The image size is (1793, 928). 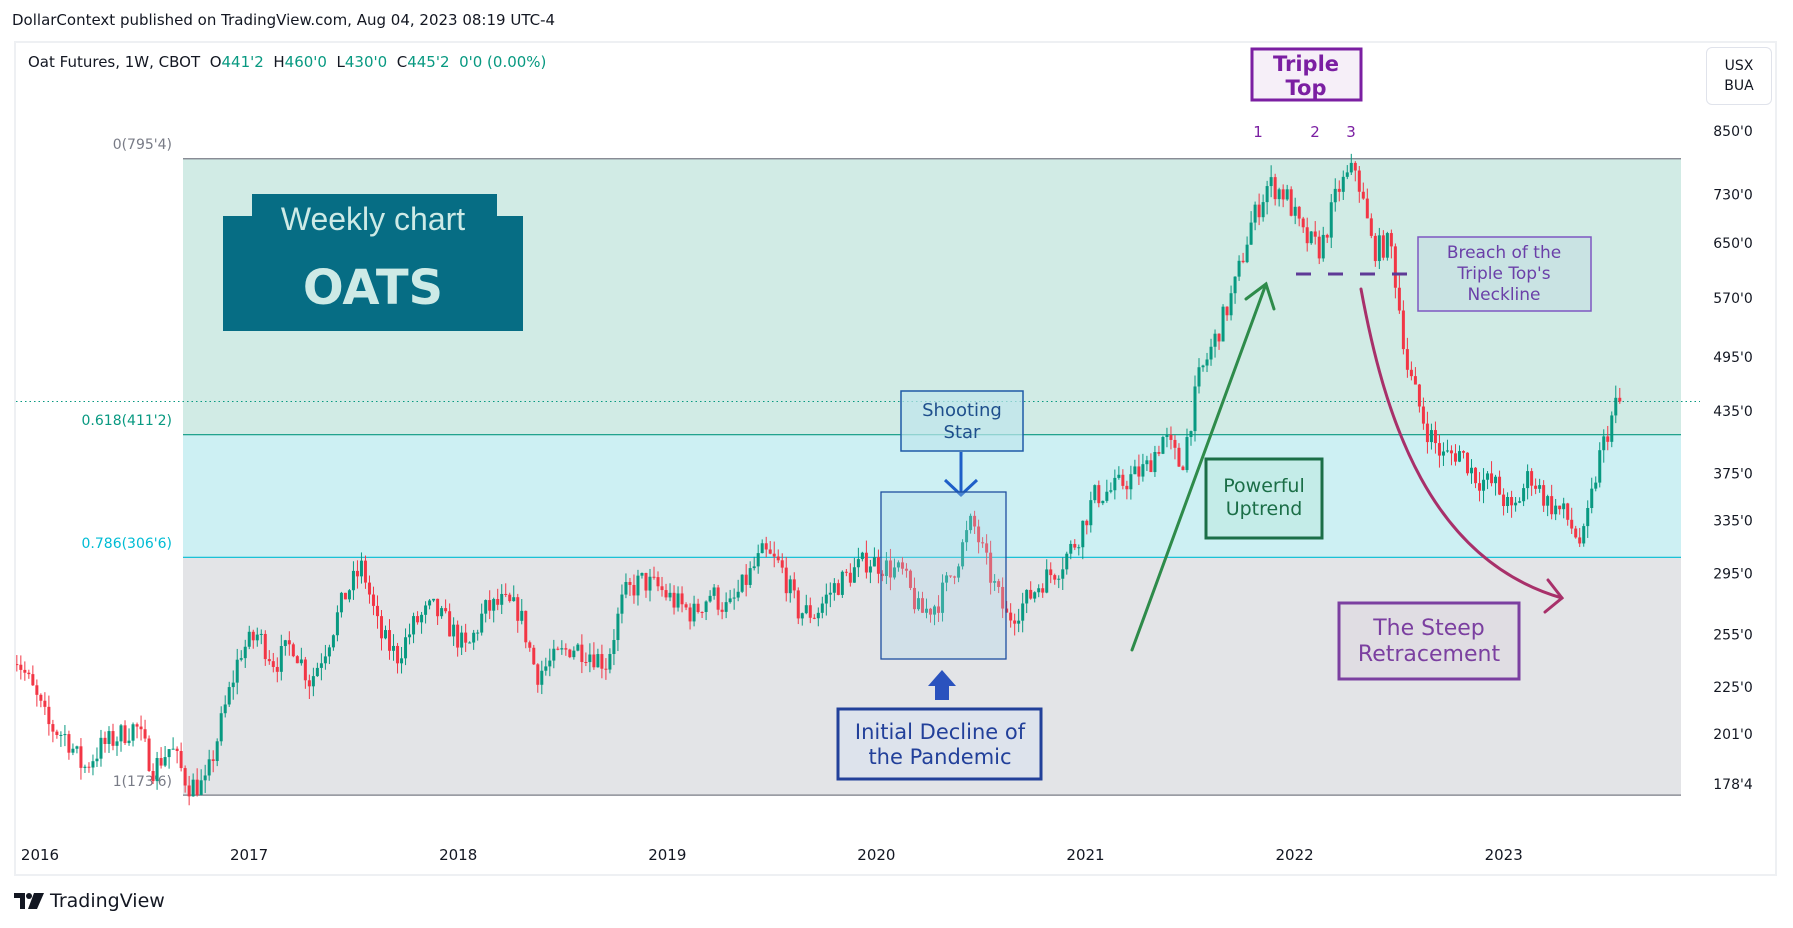 I want to click on uptrend-line2: Uptrend, so click(x=1264, y=509).